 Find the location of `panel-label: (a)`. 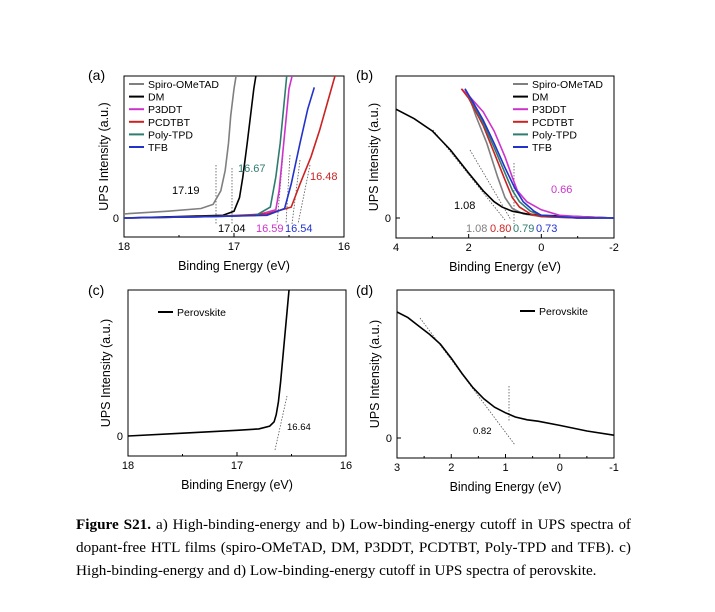

panel-label: (a) is located at coordinates (96, 75).